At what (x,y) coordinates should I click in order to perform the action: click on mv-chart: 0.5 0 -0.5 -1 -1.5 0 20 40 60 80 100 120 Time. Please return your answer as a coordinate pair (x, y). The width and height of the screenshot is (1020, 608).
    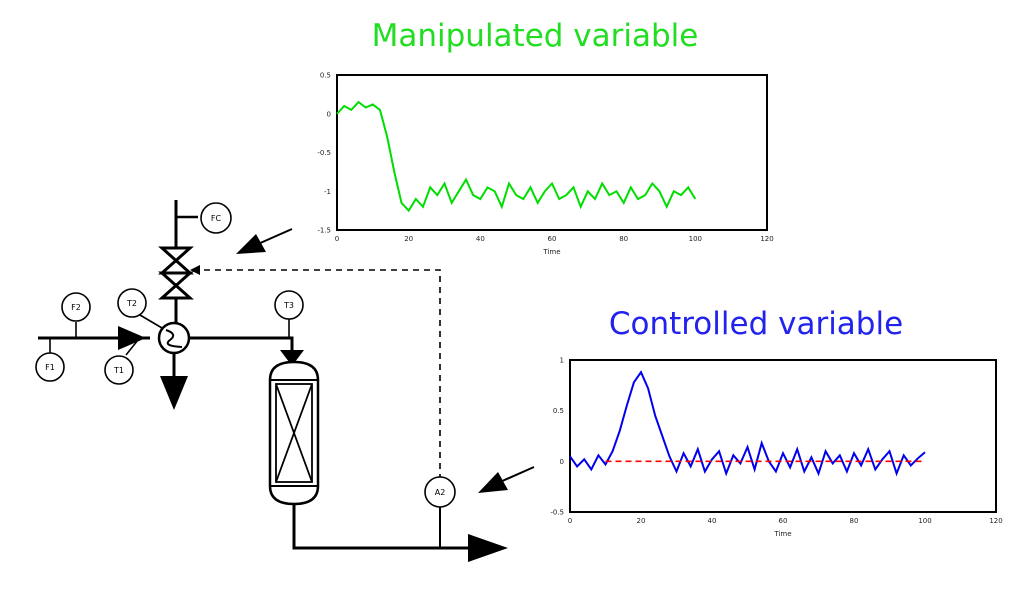
    Looking at the image, I should click on (545, 164).